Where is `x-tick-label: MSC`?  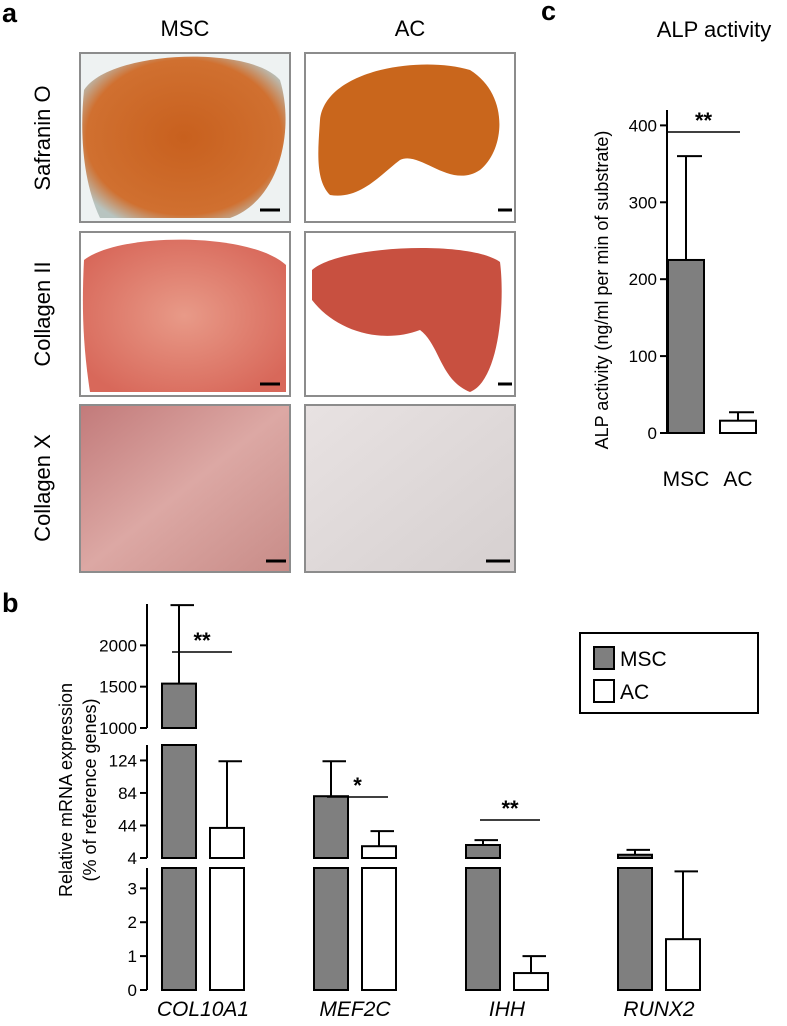
x-tick-label: MSC is located at coordinates (686, 479).